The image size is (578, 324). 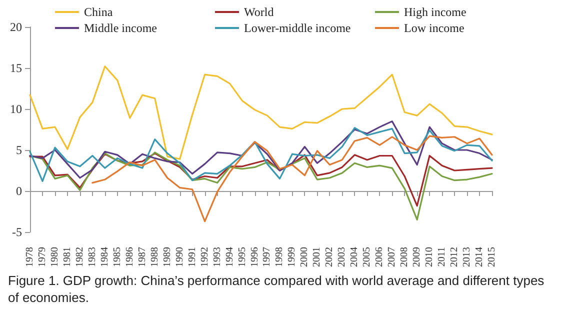 What do you see at coordinates (380, 257) in the screenshot?
I see `x-tick-label: 2006` at bounding box center [380, 257].